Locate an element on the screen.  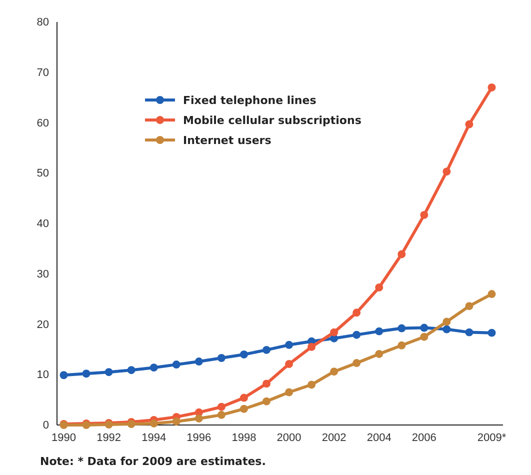
text: Note: * Data for 2009 are estimates. is located at coordinates (153, 461).